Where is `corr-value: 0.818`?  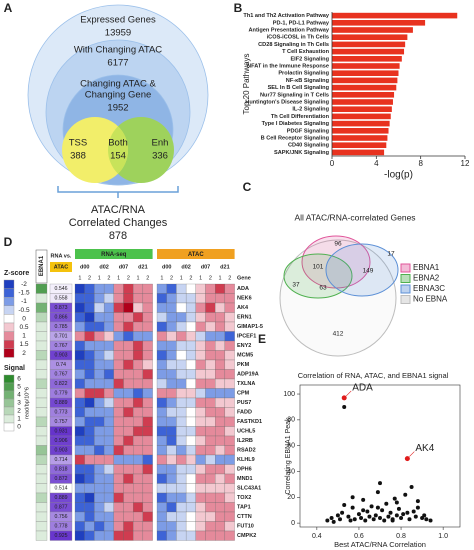 corr-value: 0.818 is located at coordinates (61, 470).